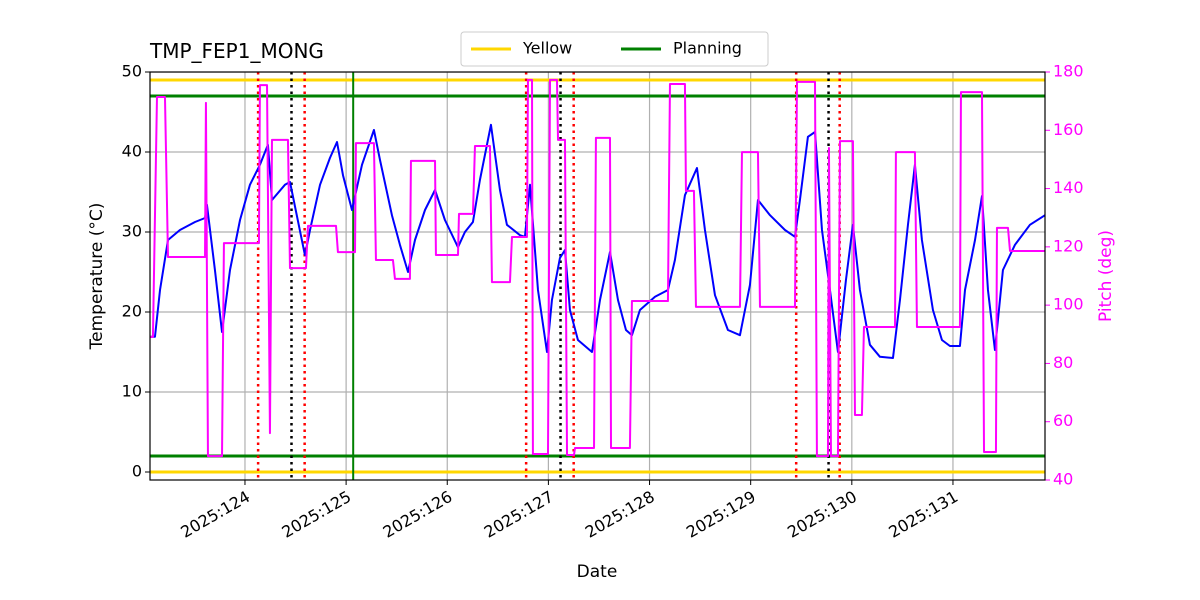 This screenshot has height=600, width=1200. Describe the element at coordinates (132, 231) in the screenshot. I see `y-tick-label: 30` at that location.